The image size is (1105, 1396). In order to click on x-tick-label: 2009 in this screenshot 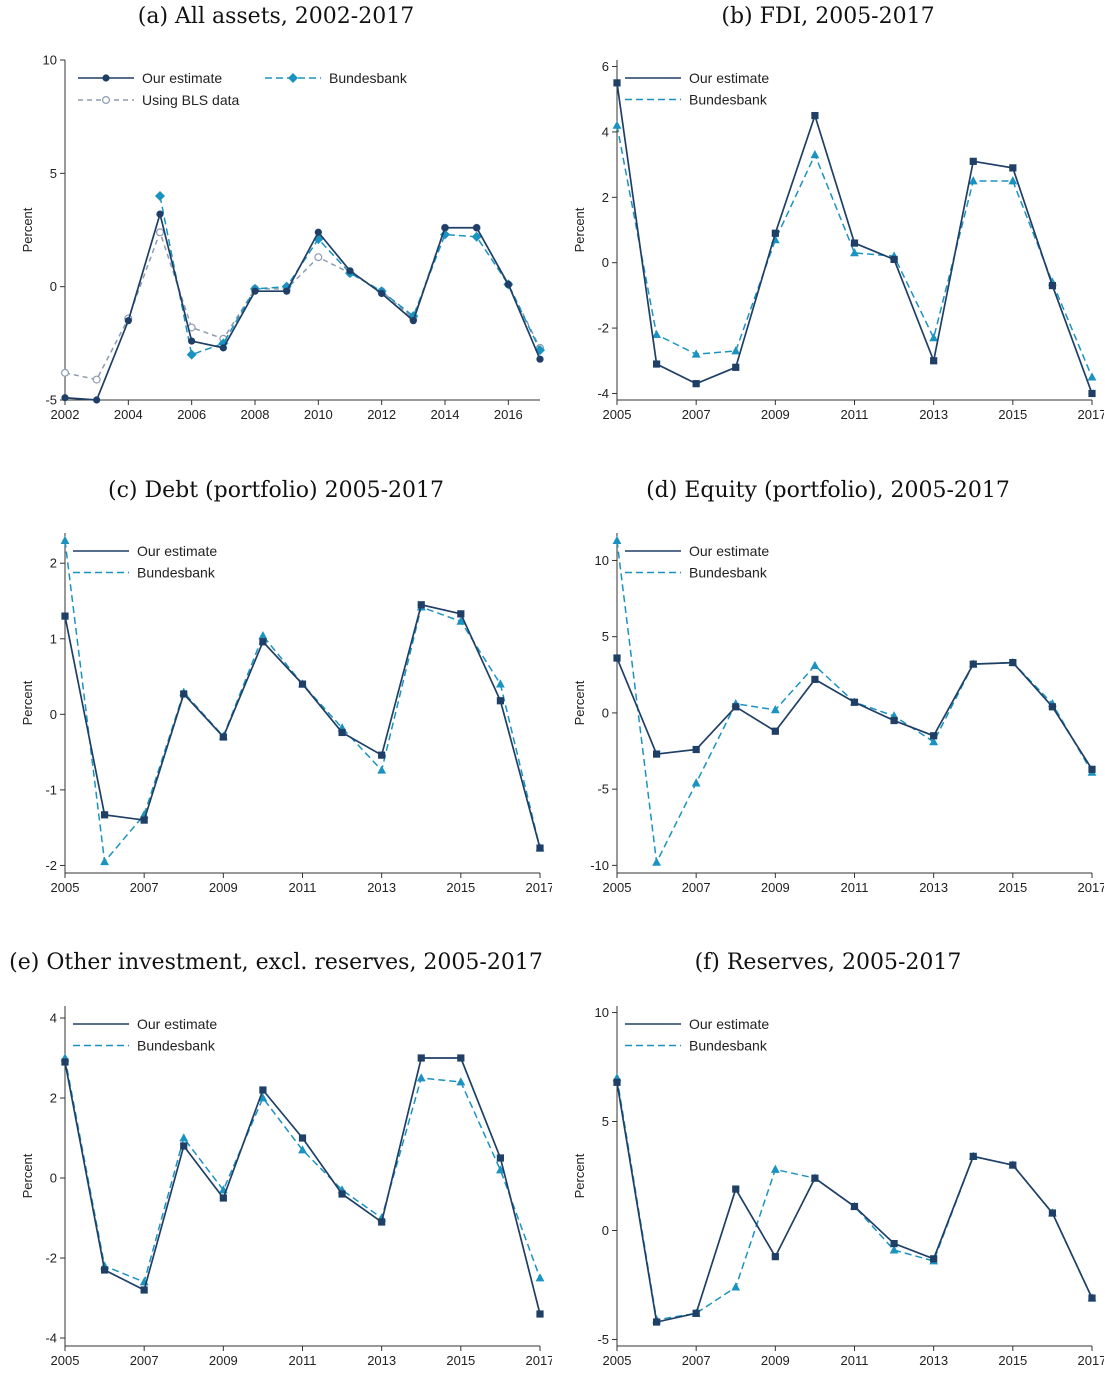, I will do `click(223, 1360)`.